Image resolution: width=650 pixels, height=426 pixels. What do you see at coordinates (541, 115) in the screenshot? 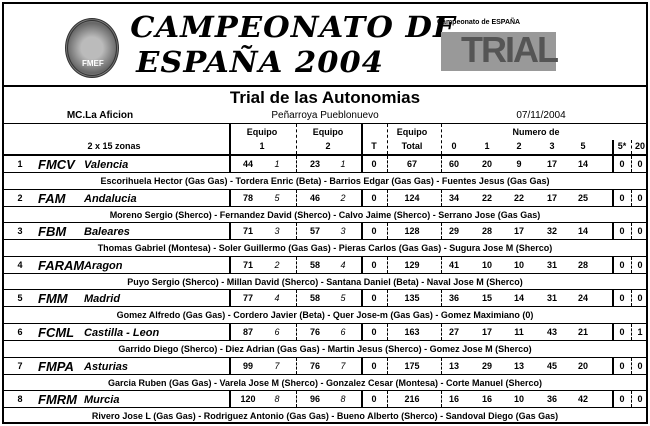
I see `event-date: 07/11/2004` at bounding box center [541, 115].